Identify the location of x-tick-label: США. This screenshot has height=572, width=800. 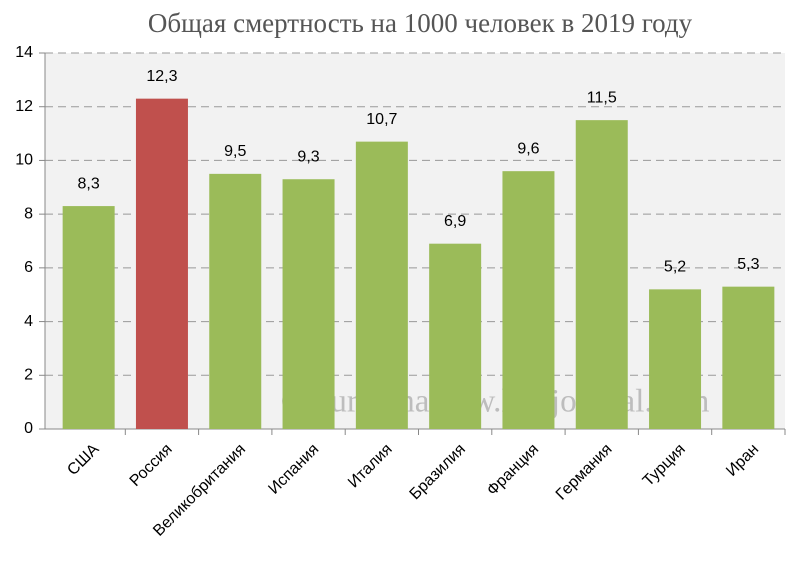
(83, 460).